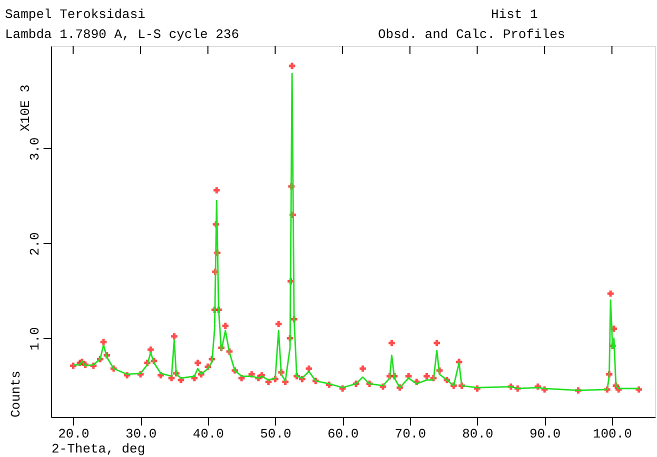  I want to click on y-tick-label: 2.0, so click(35, 244).